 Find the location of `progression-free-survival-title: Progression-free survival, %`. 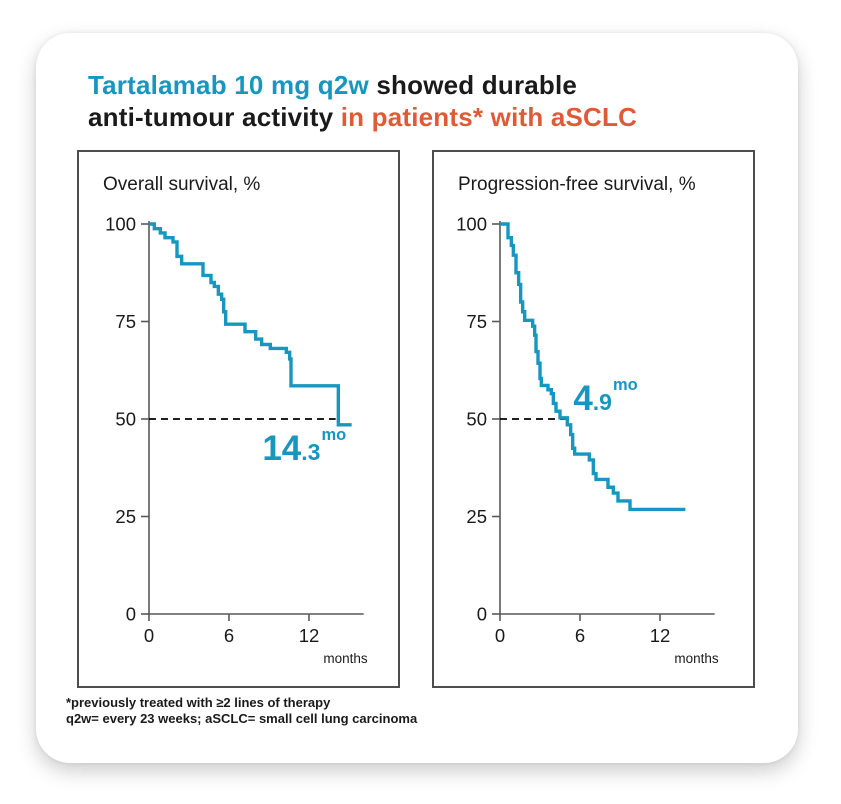

progression-free-survival-title: Progression-free survival, % is located at coordinates (577, 184).